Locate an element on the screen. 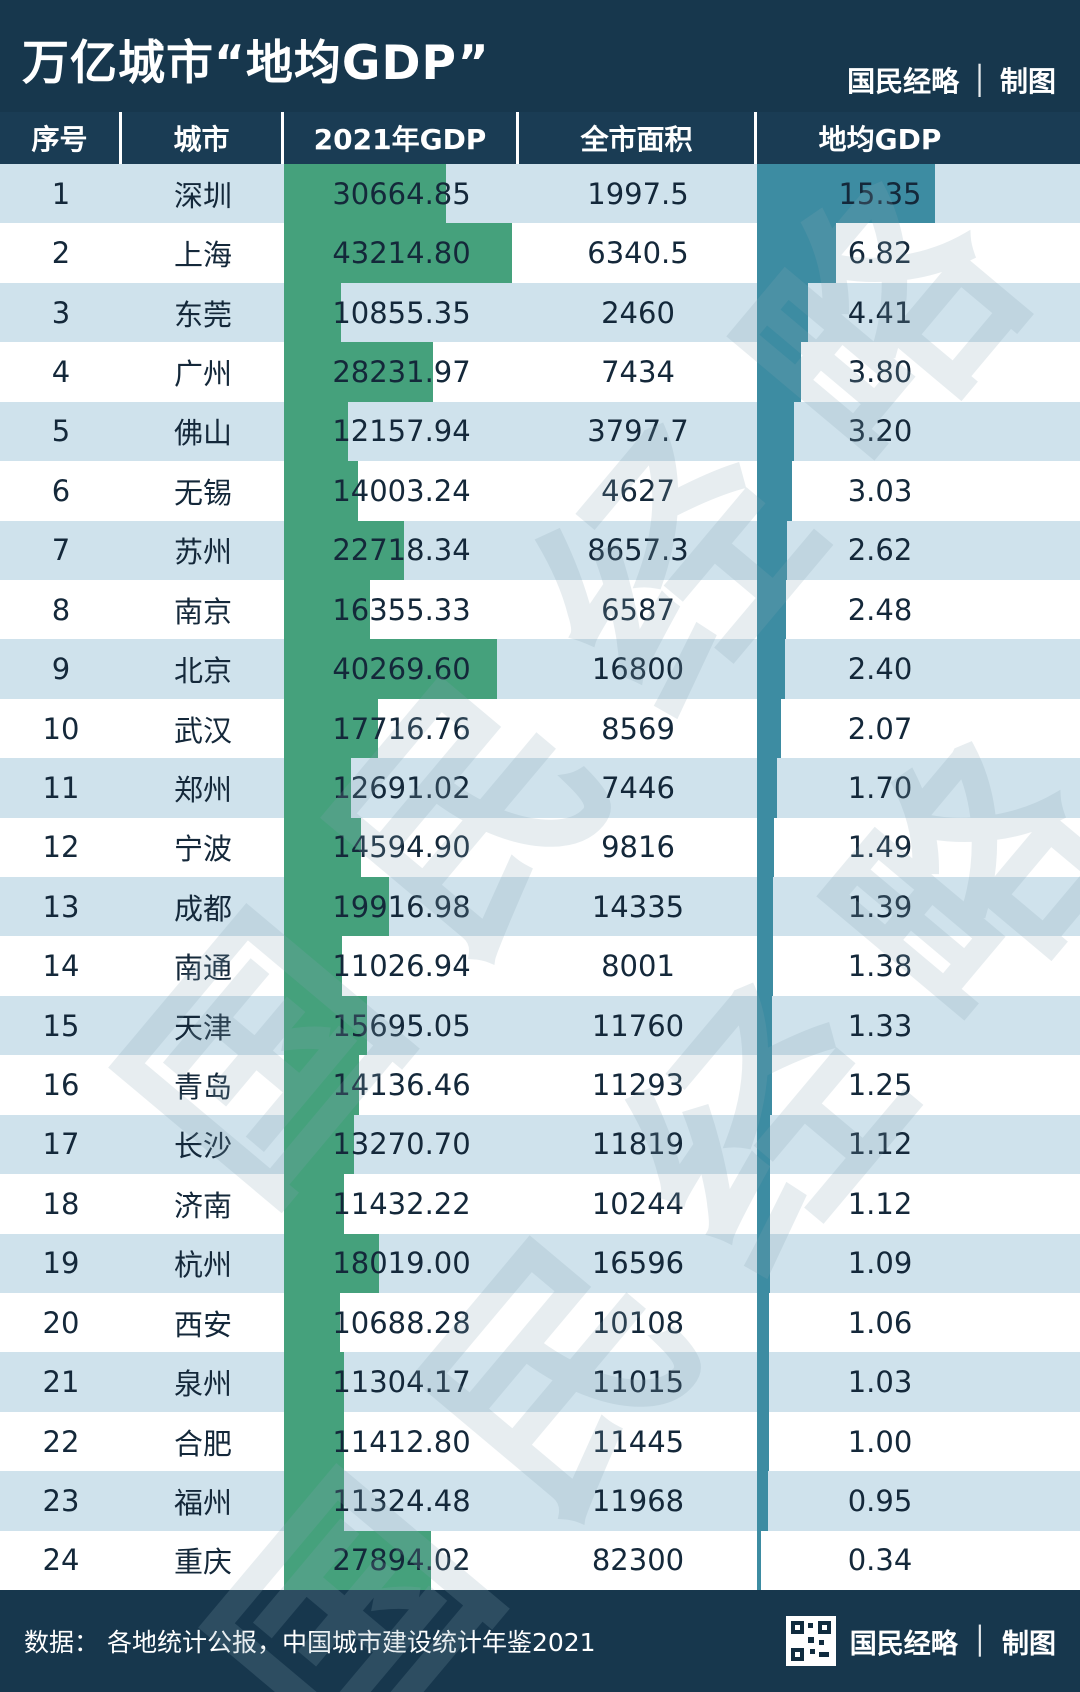 This screenshot has width=1080, height=1692. gdp-value: 14003.24 is located at coordinates (401, 490).